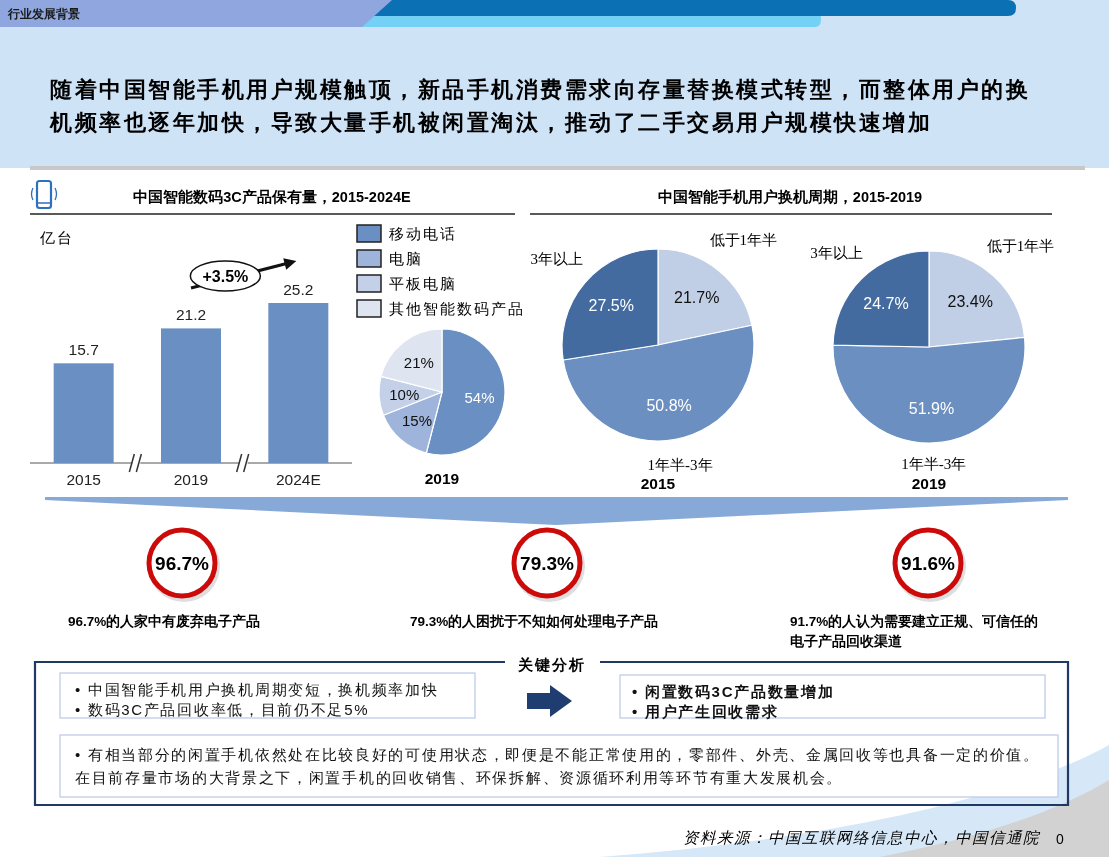 This screenshot has height=857, width=1109. I want to click on x-tick-label: 2019, so click(191, 479).